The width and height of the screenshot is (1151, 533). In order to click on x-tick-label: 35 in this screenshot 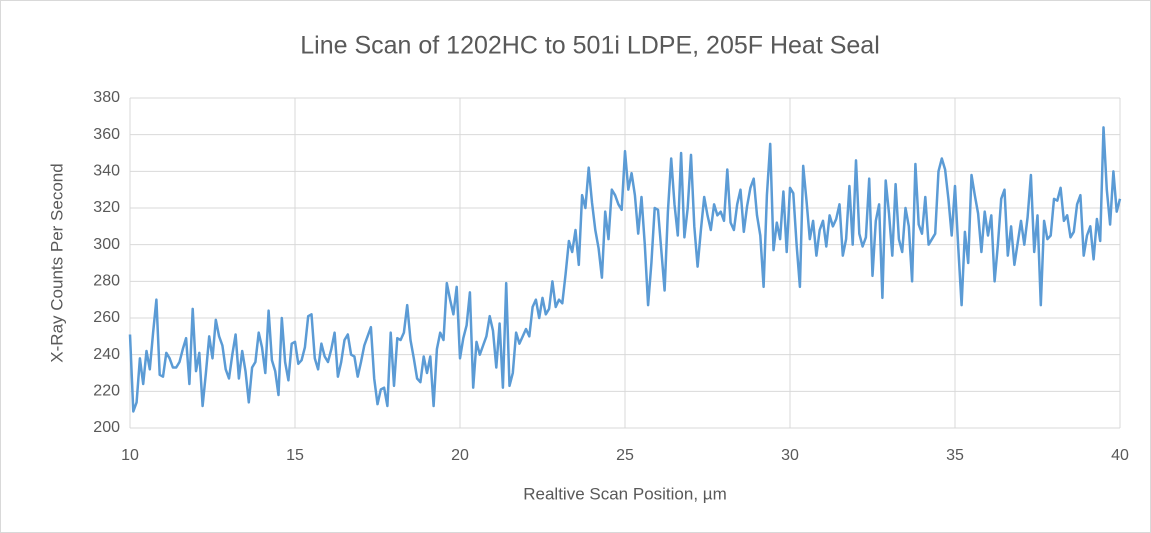, I will do `click(955, 455)`.